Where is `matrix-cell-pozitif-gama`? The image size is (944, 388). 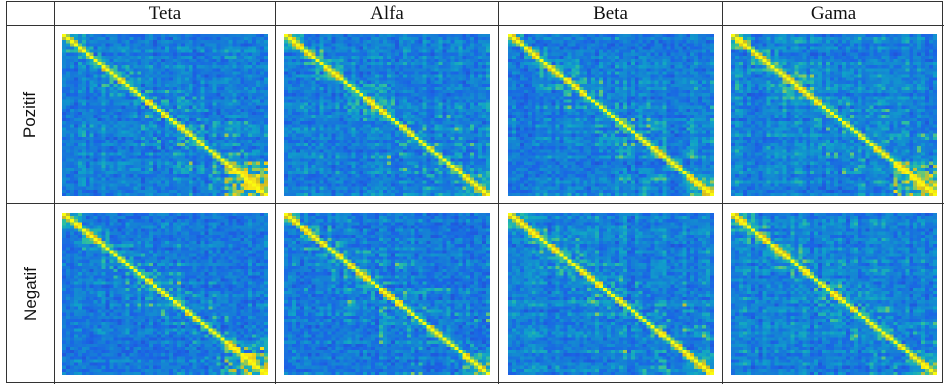 matrix-cell-pozitif-gama is located at coordinates (833, 115).